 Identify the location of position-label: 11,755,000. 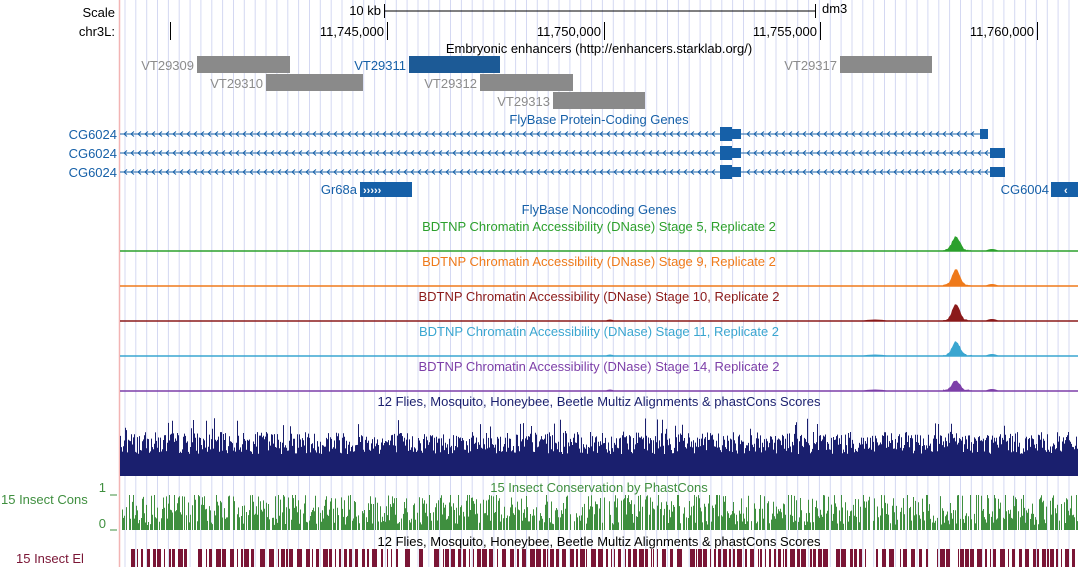
(785, 31).